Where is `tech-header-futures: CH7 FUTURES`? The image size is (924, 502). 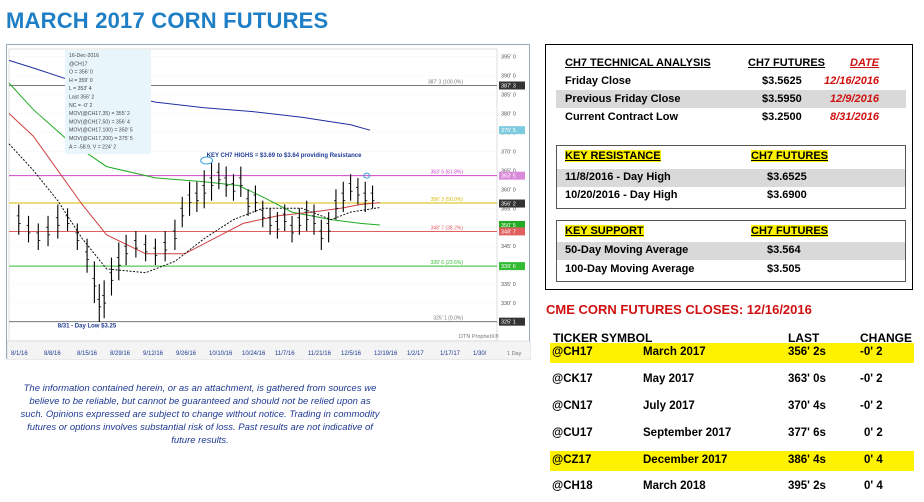
tech-header-futures: CH7 FUTURES is located at coordinates (787, 63).